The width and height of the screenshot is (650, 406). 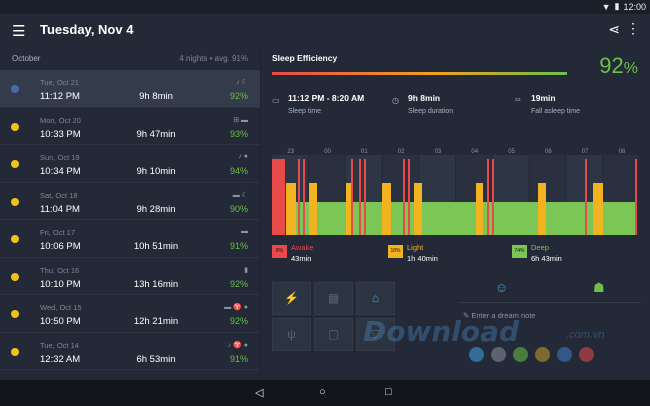 I want to click on night-bedtime: 11:04 PM, so click(x=60, y=209).